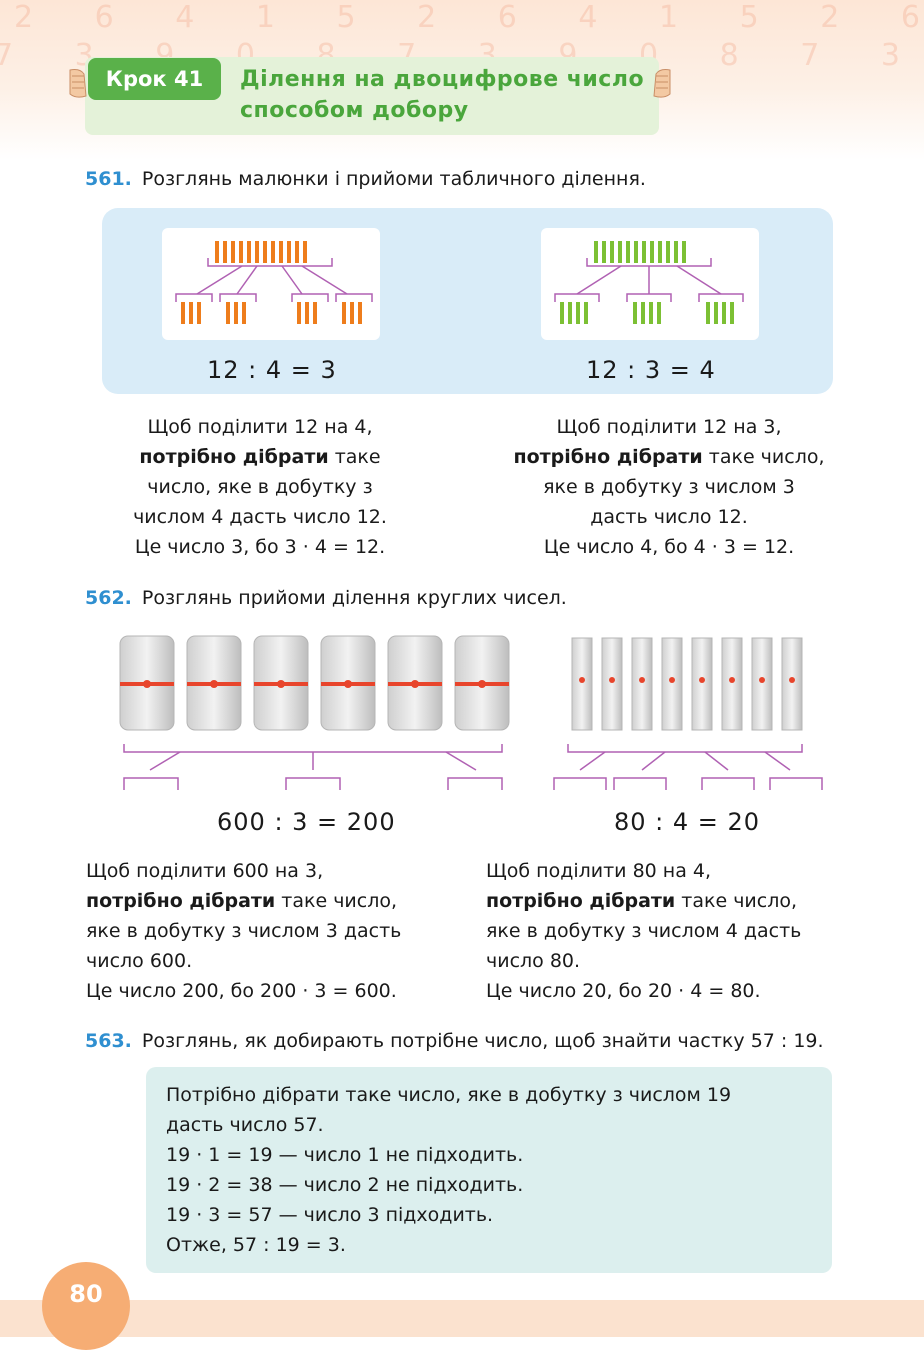  Describe the element at coordinates (108, 1041) in the screenshot. I see `exercise-number: 563.` at that location.